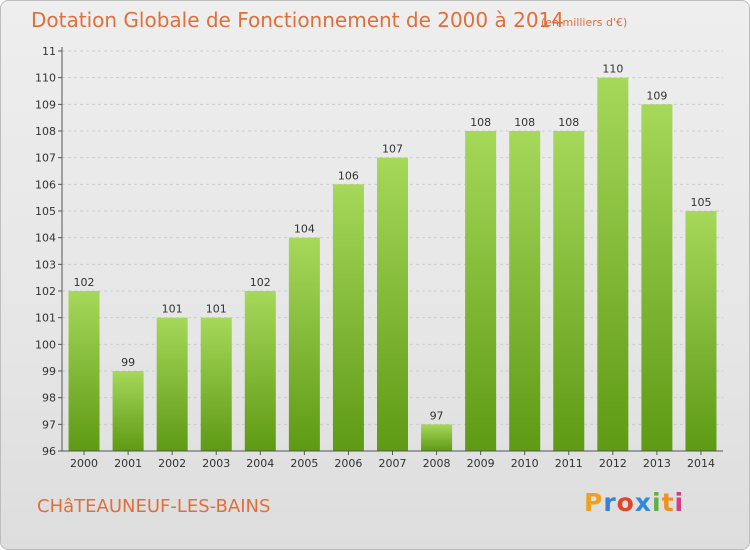 The height and width of the screenshot is (550, 750). I want to click on x-tick-label: 2004, so click(260, 463).